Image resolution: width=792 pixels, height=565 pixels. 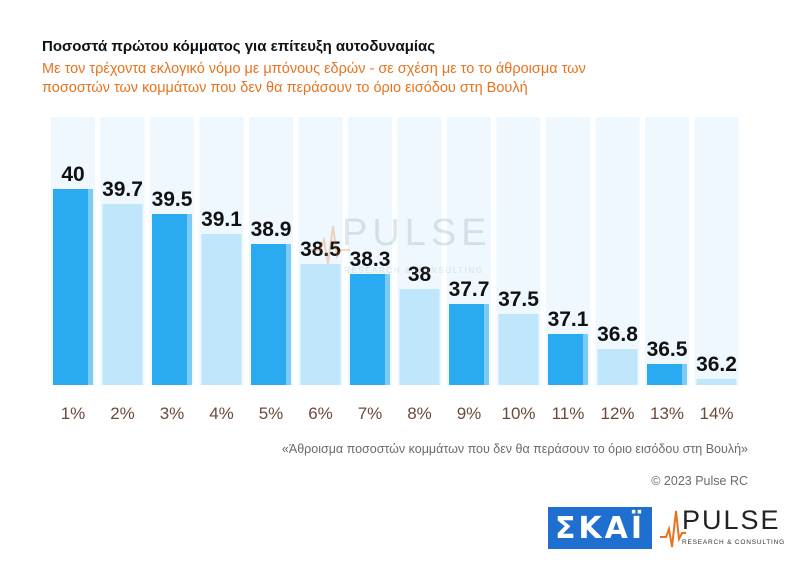 What do you see at coordinates (397, 413) in the screenshot?
I see `x-tick-labels: 1% 2% 3% 4% 5% 6% 7% 8% 9% 10% 11% 12% 13% 14%` at bounding box center [397, 413].